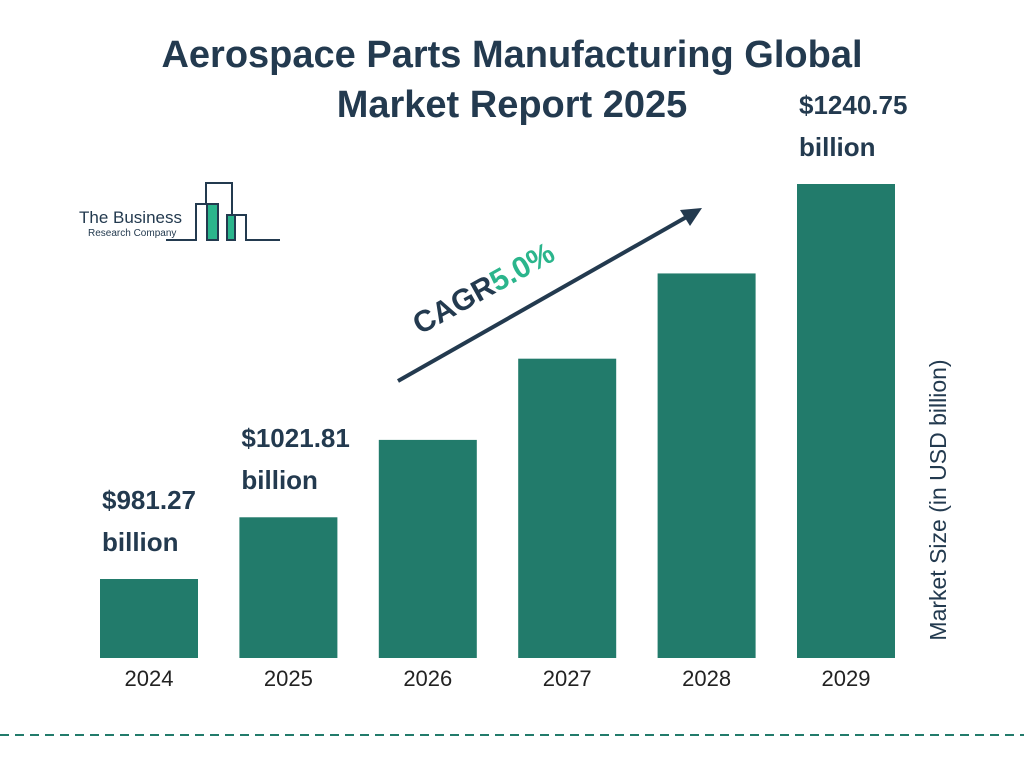 This screenshot has height=768, width=1024. Describe the element at coordinates (691, 217) in the screenshot. I see `arrow-head` at that location.